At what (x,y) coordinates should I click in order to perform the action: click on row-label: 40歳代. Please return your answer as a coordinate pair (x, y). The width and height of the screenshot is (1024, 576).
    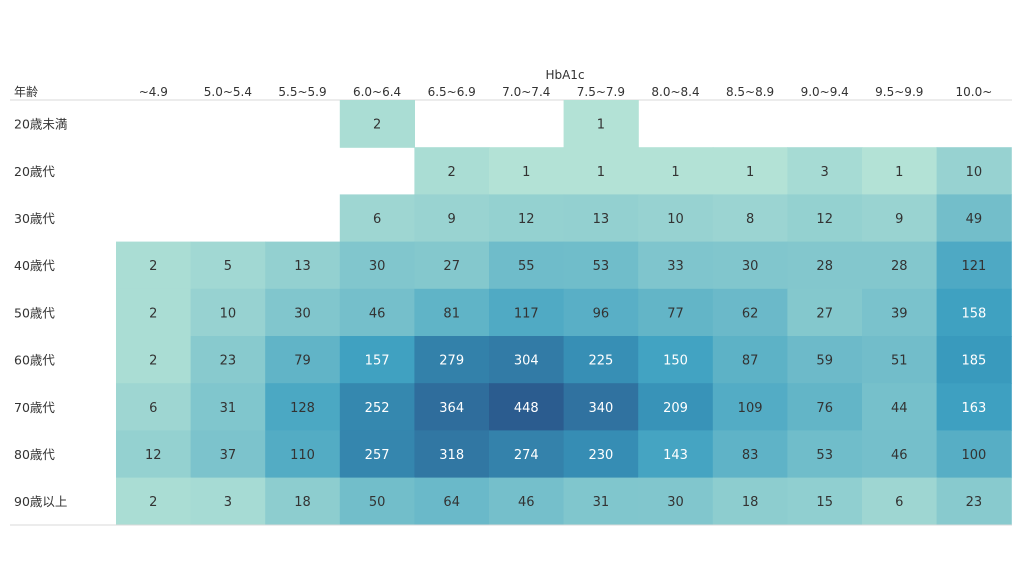
    Looking at the image, I should click on (34, 265).